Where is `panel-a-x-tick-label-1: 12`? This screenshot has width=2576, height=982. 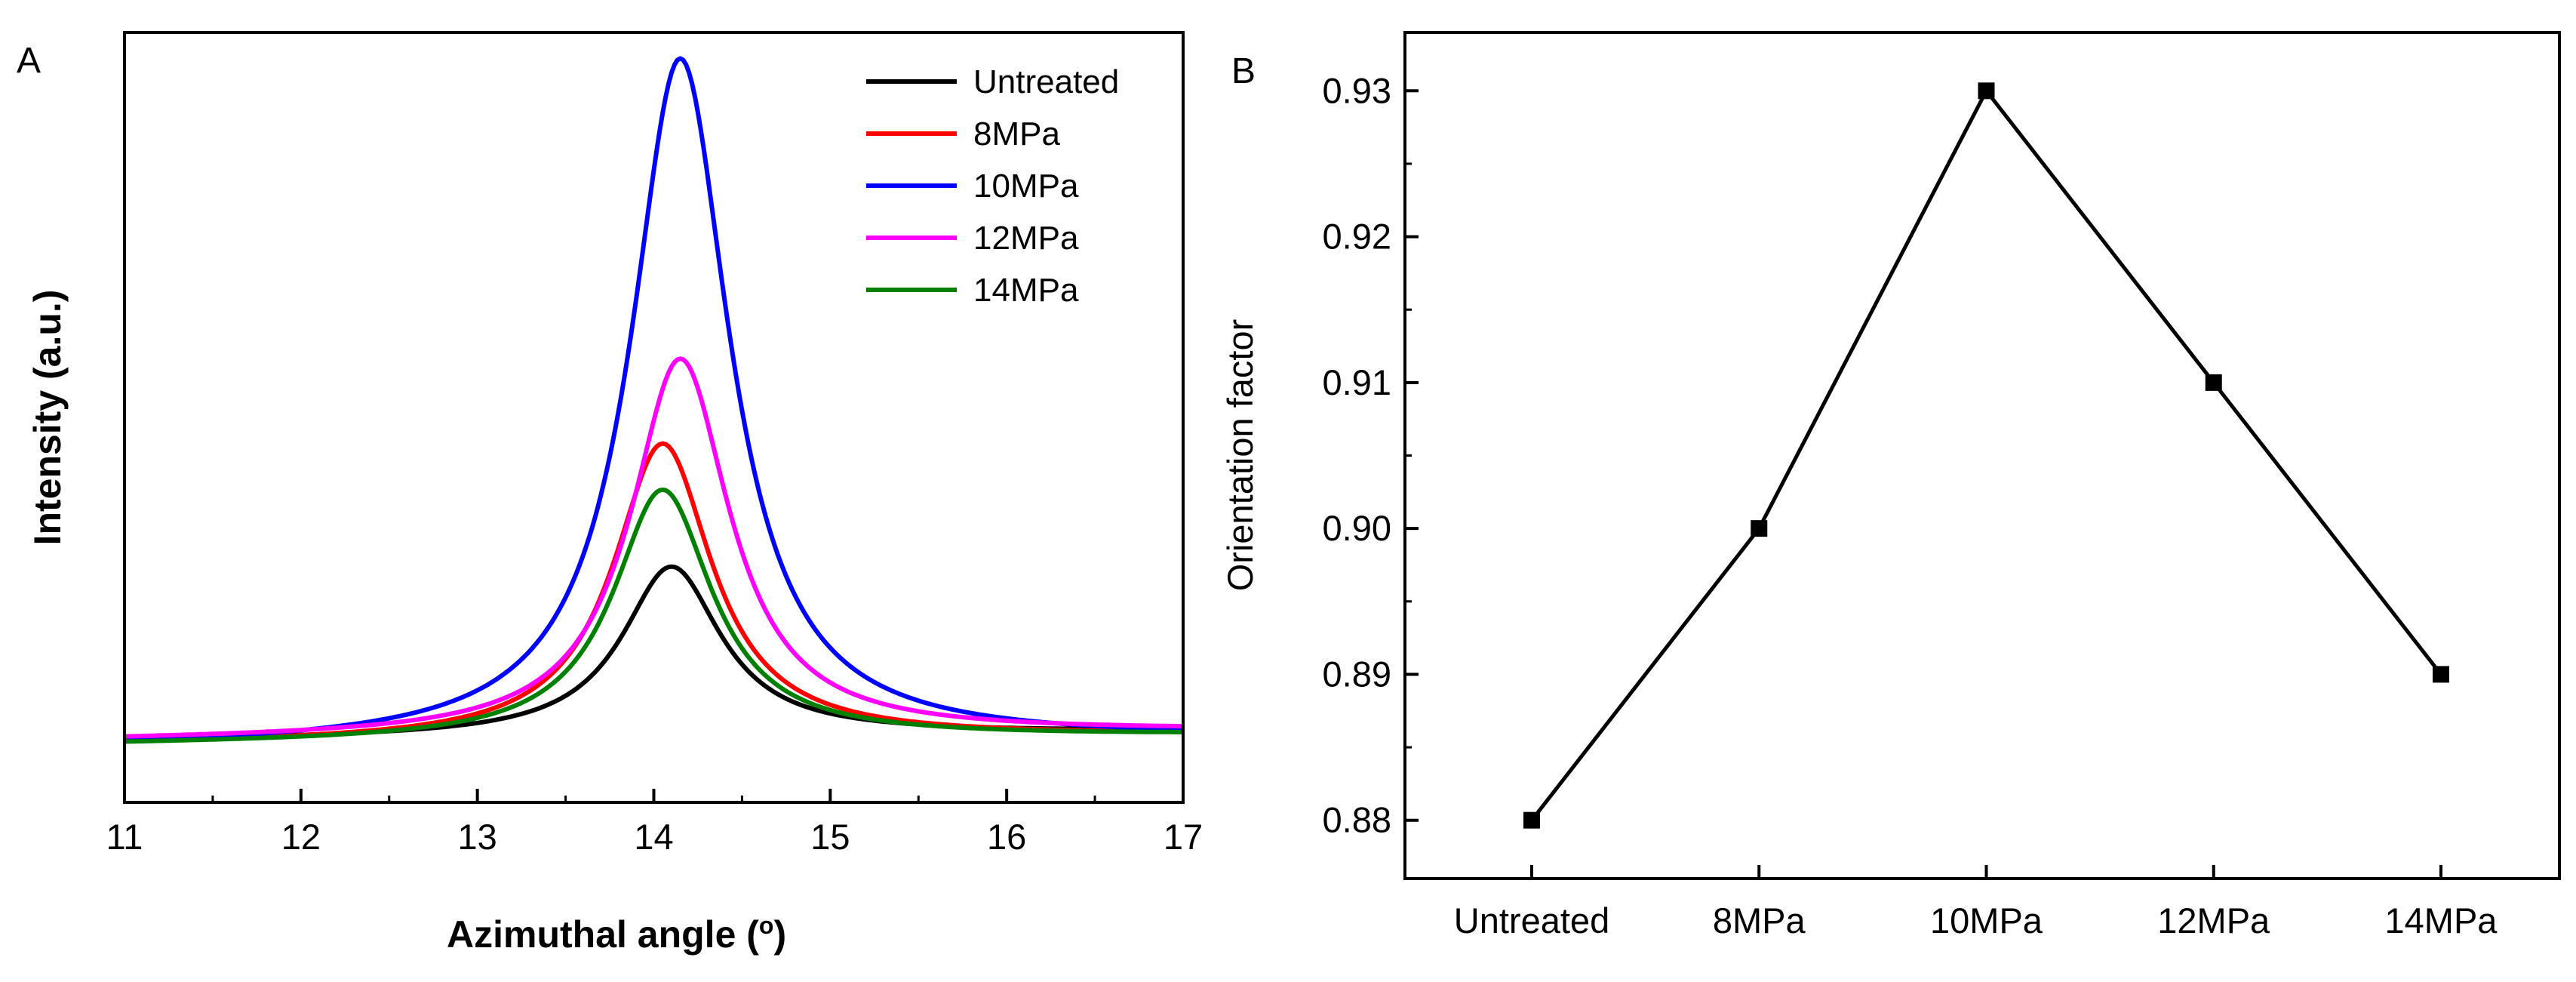 panel-a-x-tick-label-1: 12 is located at coordinates (301, 837).